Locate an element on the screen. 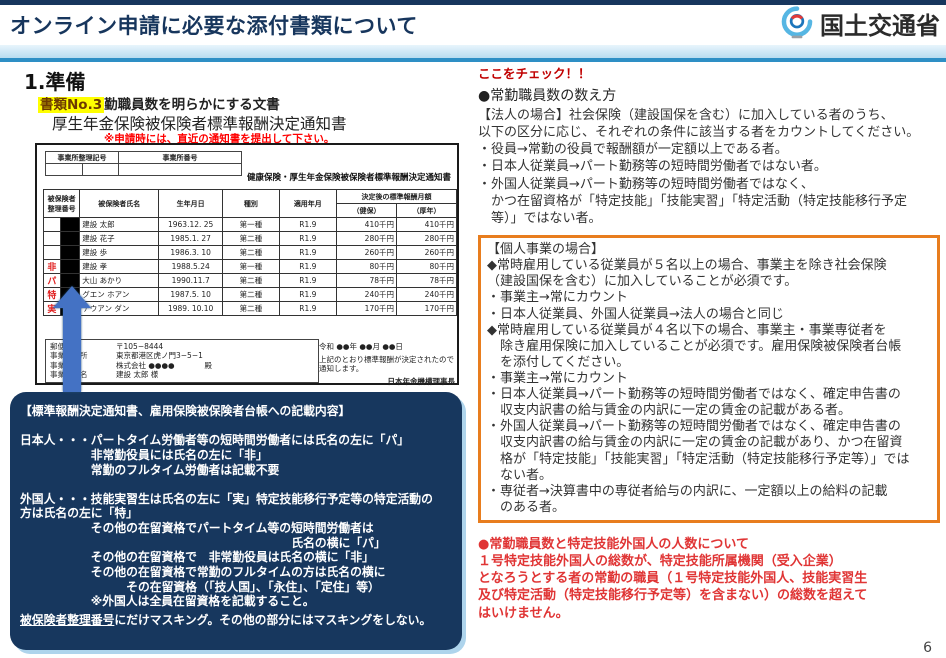 This screenshot has width=946, height=658. table-cell: 第一種 is located at coordinates (251, 266).